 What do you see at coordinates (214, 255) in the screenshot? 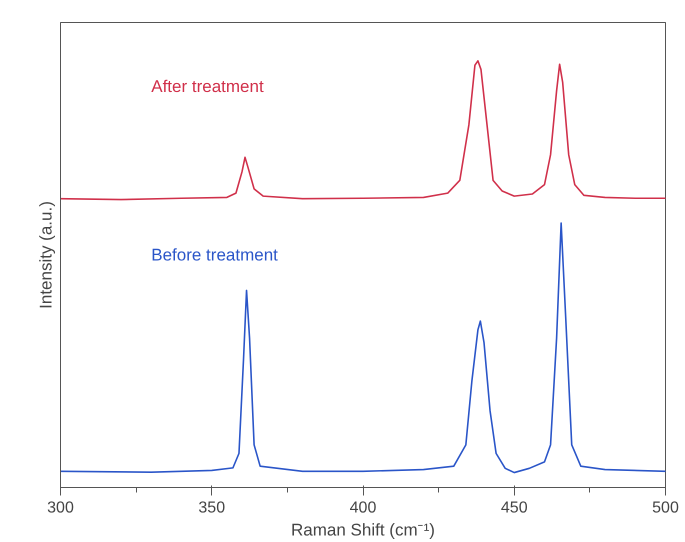
I see `text: Before treatment` at bounding box center [214, 255].